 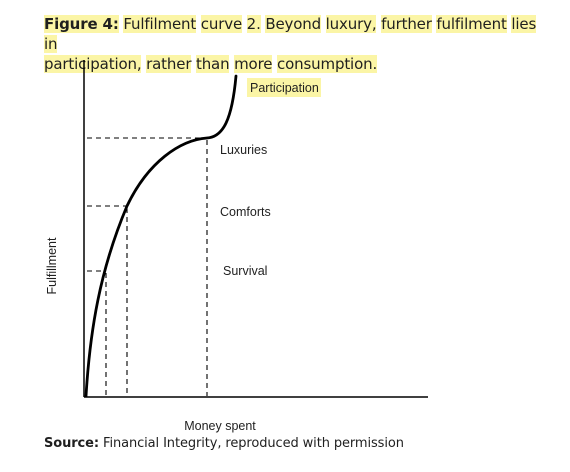 What do you see at coordinates (220, 426) in the screenshot?
I see `x-axis-label: Money spent` at bounding box center [220, 426].